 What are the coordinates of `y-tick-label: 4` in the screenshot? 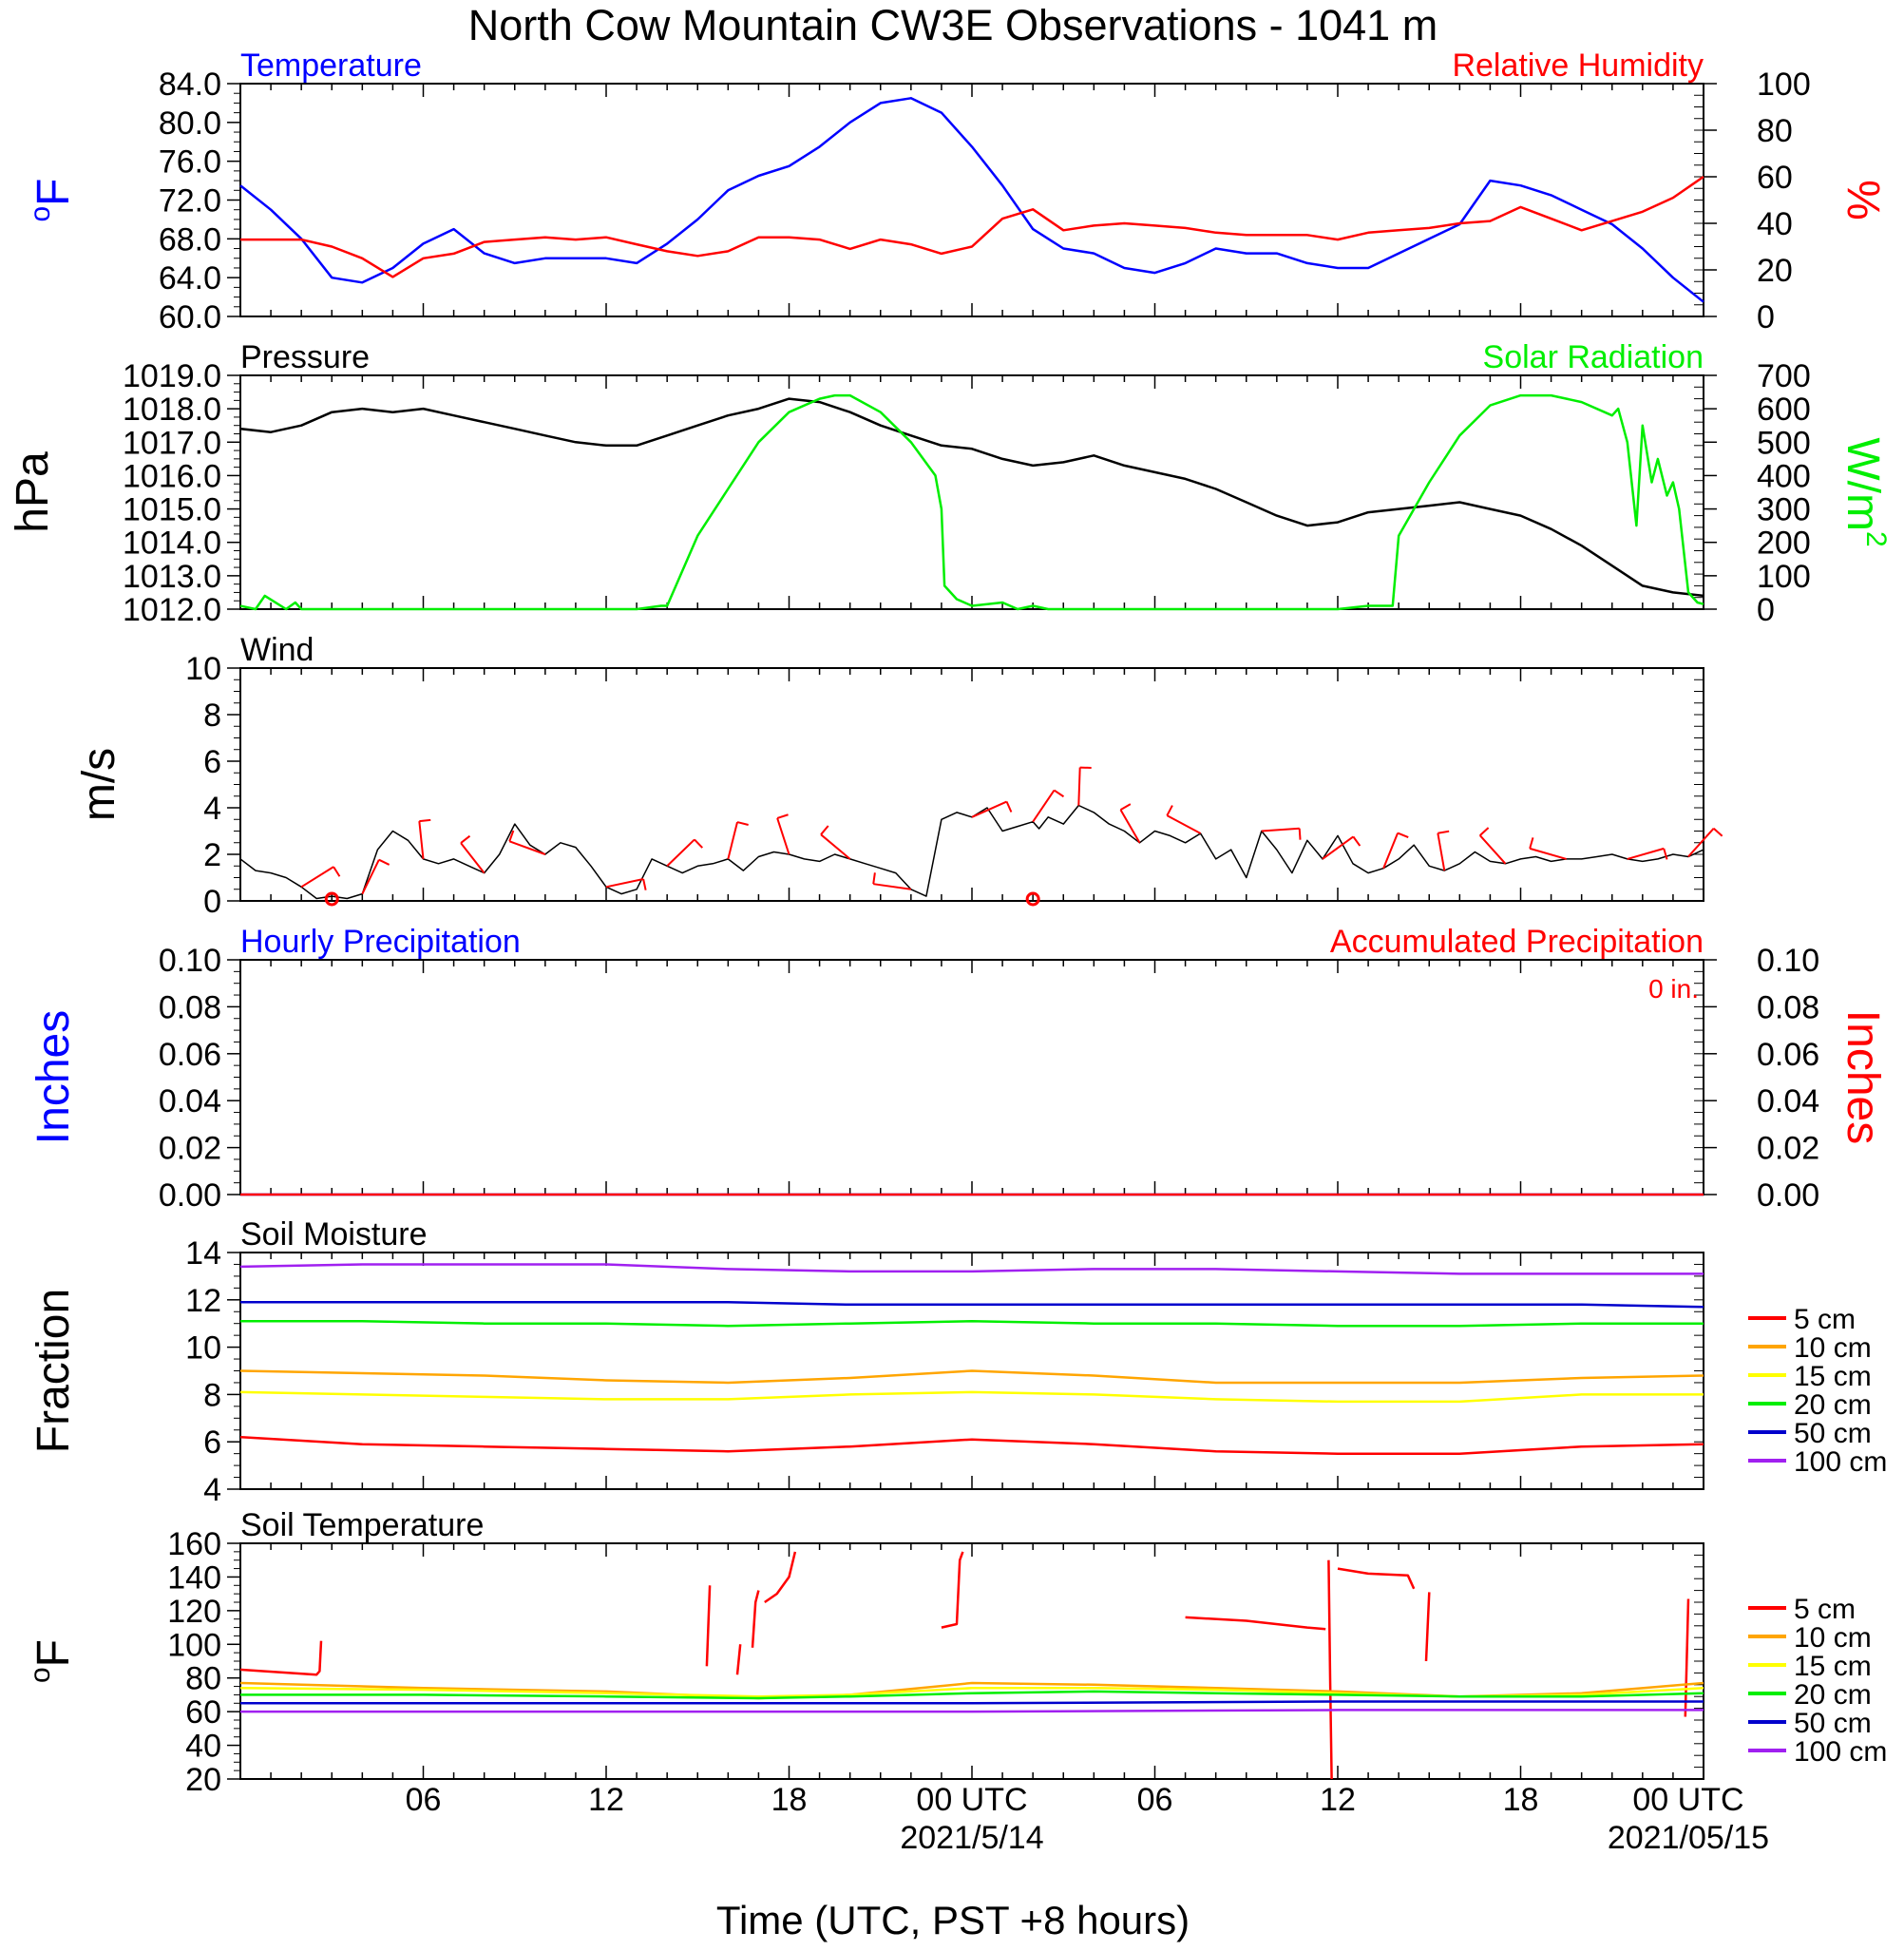 It's located at (212, 809).